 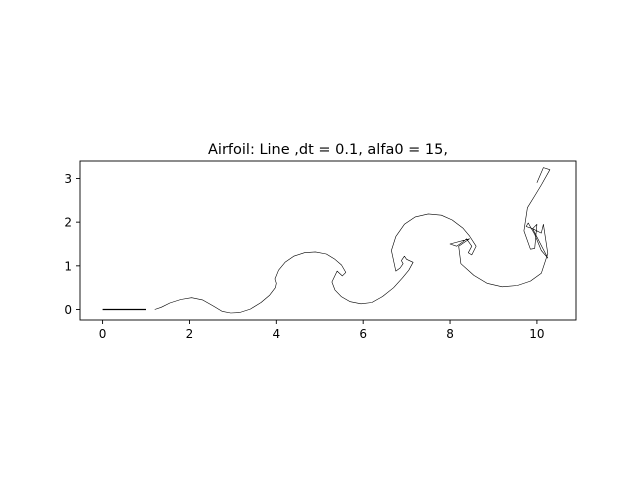 What do you see at coordinates (363, 334) in the screenshot?
I see `x-tick-label: 6` at bounding box center [363, 334].